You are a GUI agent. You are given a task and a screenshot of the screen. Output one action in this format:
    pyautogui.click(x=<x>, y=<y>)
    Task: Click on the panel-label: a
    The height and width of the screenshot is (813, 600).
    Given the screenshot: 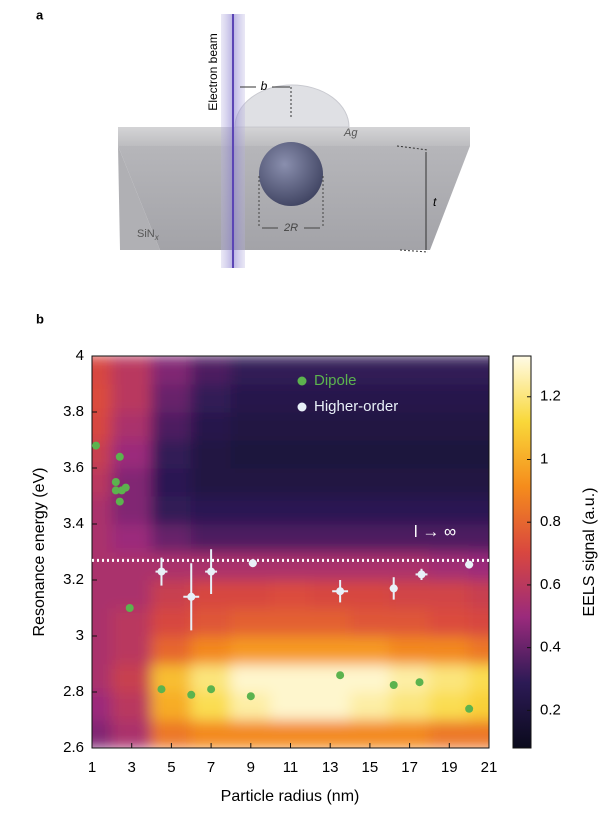 What is the action you would take?
    pyautogui.click(x=40, y=14)
    